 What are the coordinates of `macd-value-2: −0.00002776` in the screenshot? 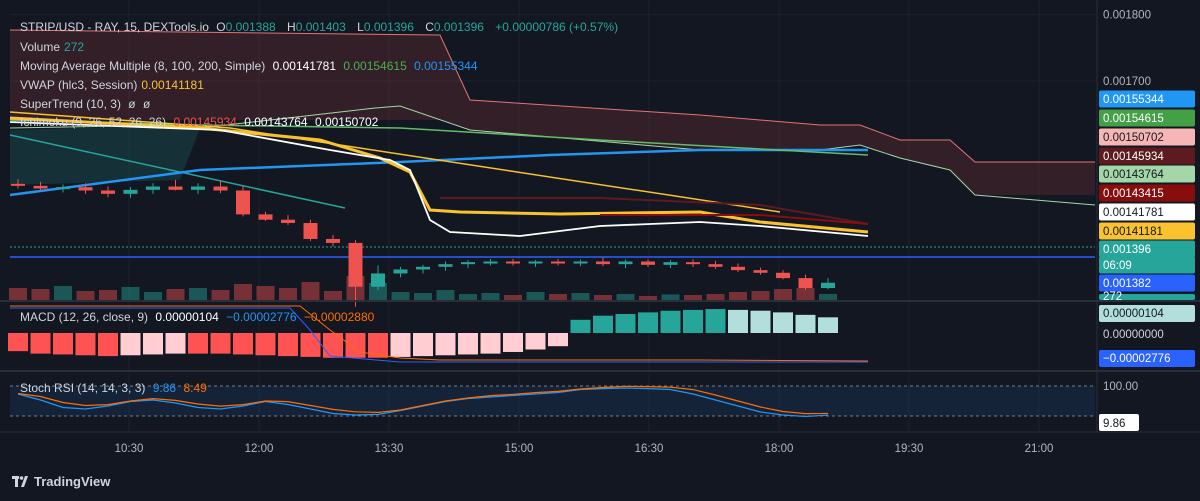 It's located at (261, 317).